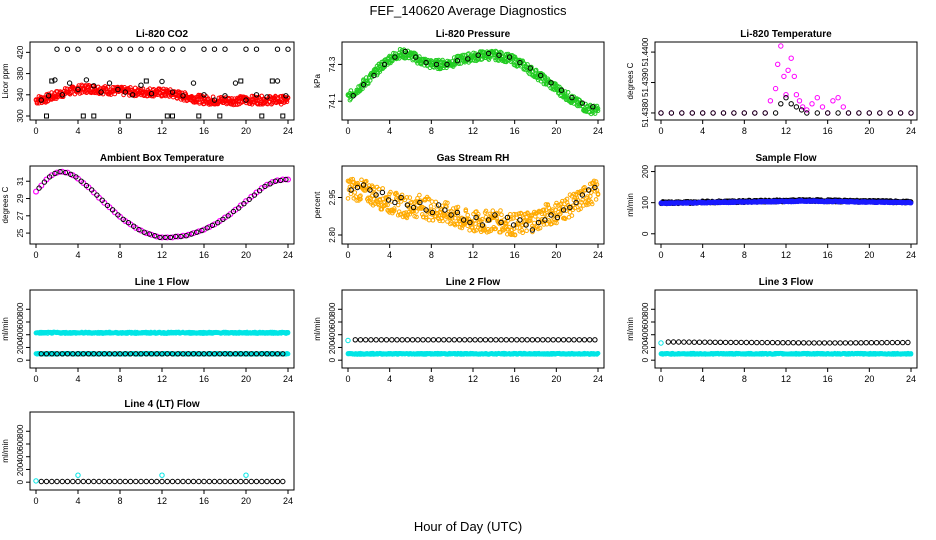 The width and height of the screenshot is (936, 540). What do you see at coordinates (630, 80) in the screenshot?
I see `y-axis-label: degrees C` at bounding box center [630, 80].